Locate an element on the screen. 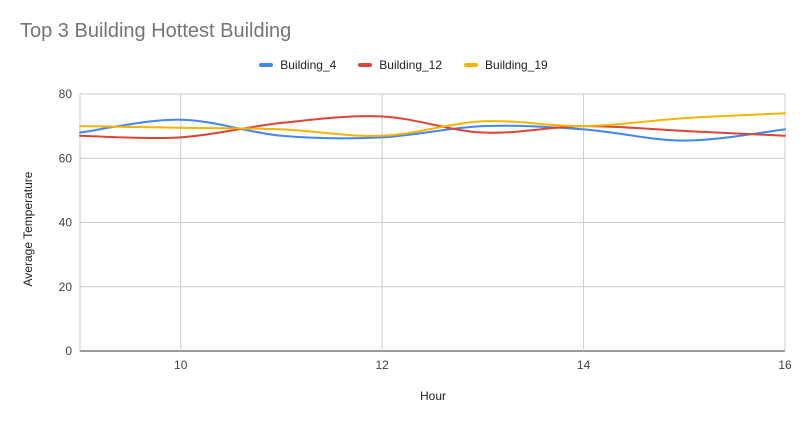  y-tick-label: 80 is located at coordinates (66, 94).